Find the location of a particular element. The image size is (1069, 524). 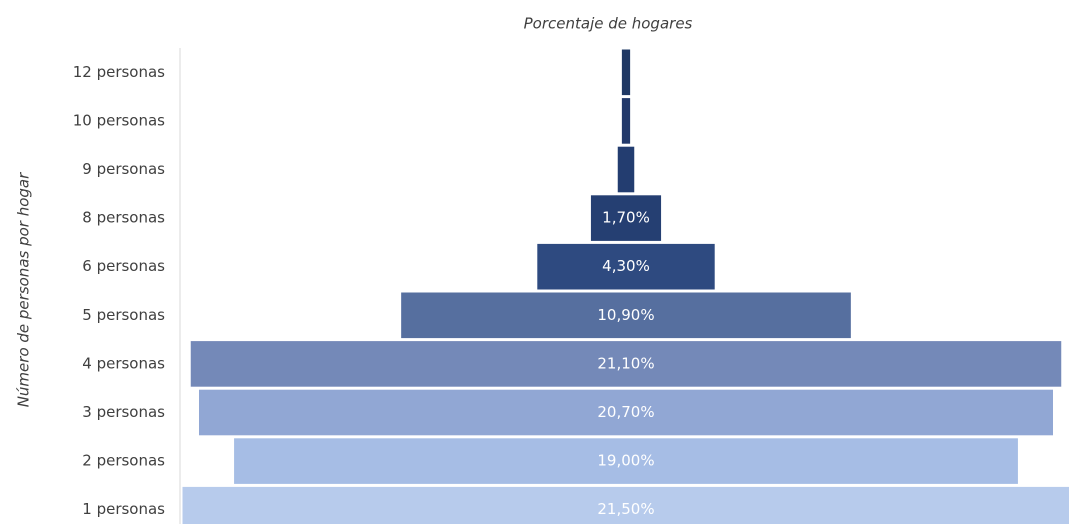

x-axis-title: Porcentaje de hogares is located at coordinates (608, 24).